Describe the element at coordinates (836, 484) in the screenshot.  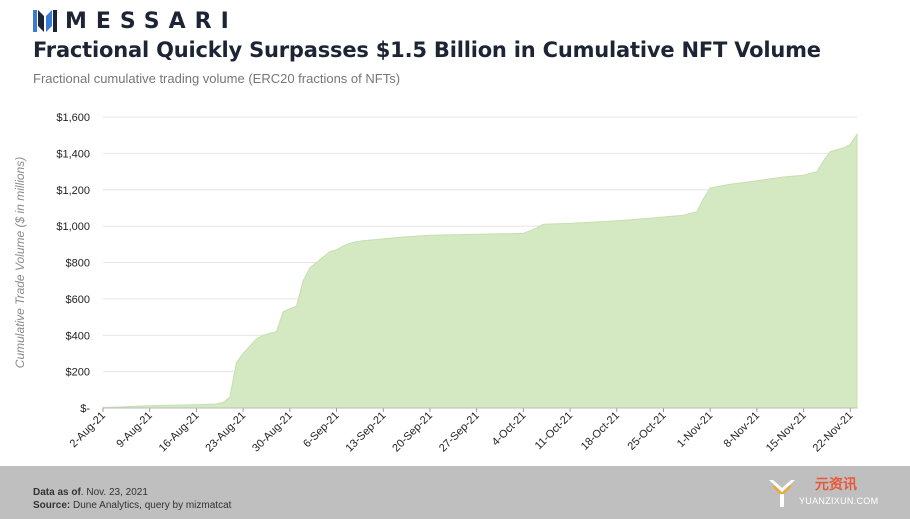
I see `watermark-cn: 元资讯` at that location.